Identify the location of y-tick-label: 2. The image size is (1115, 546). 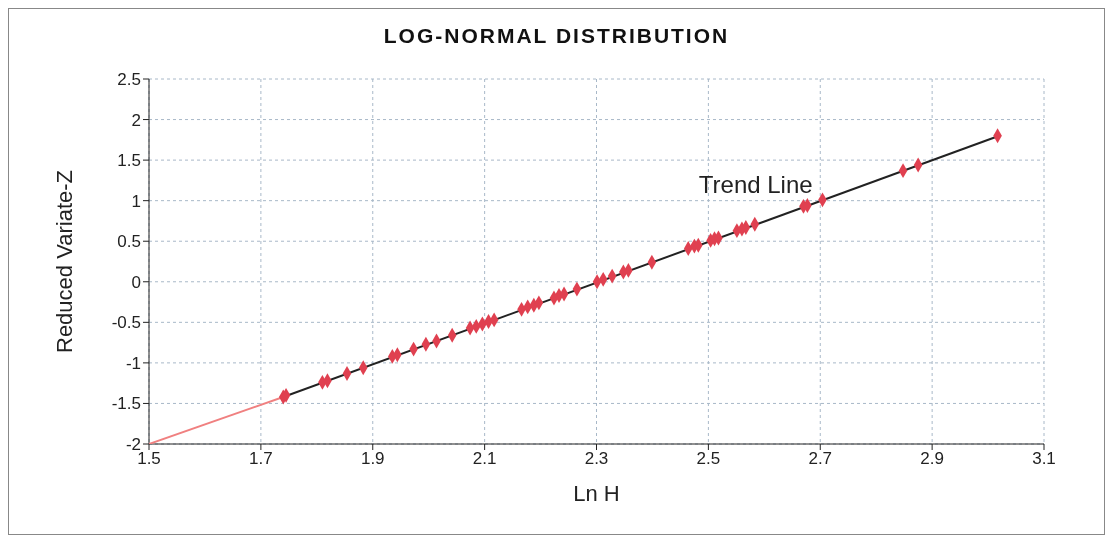
(136, 120).